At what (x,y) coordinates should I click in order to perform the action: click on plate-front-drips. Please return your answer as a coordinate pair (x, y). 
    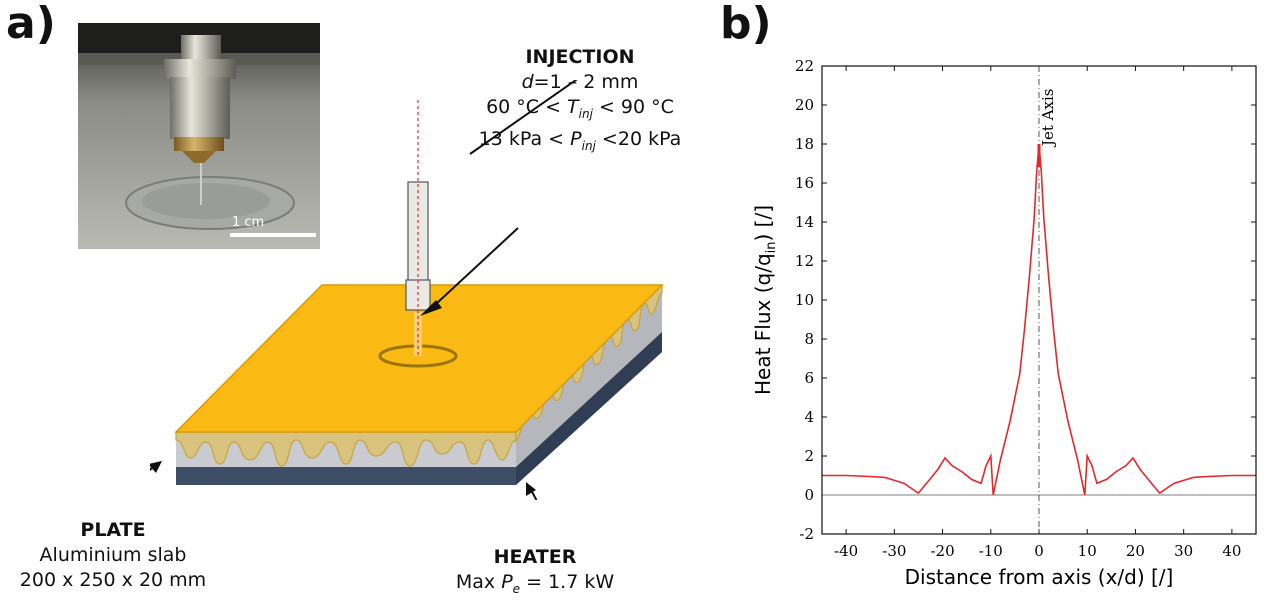
    Looking at the image, I should click on (346, 449).